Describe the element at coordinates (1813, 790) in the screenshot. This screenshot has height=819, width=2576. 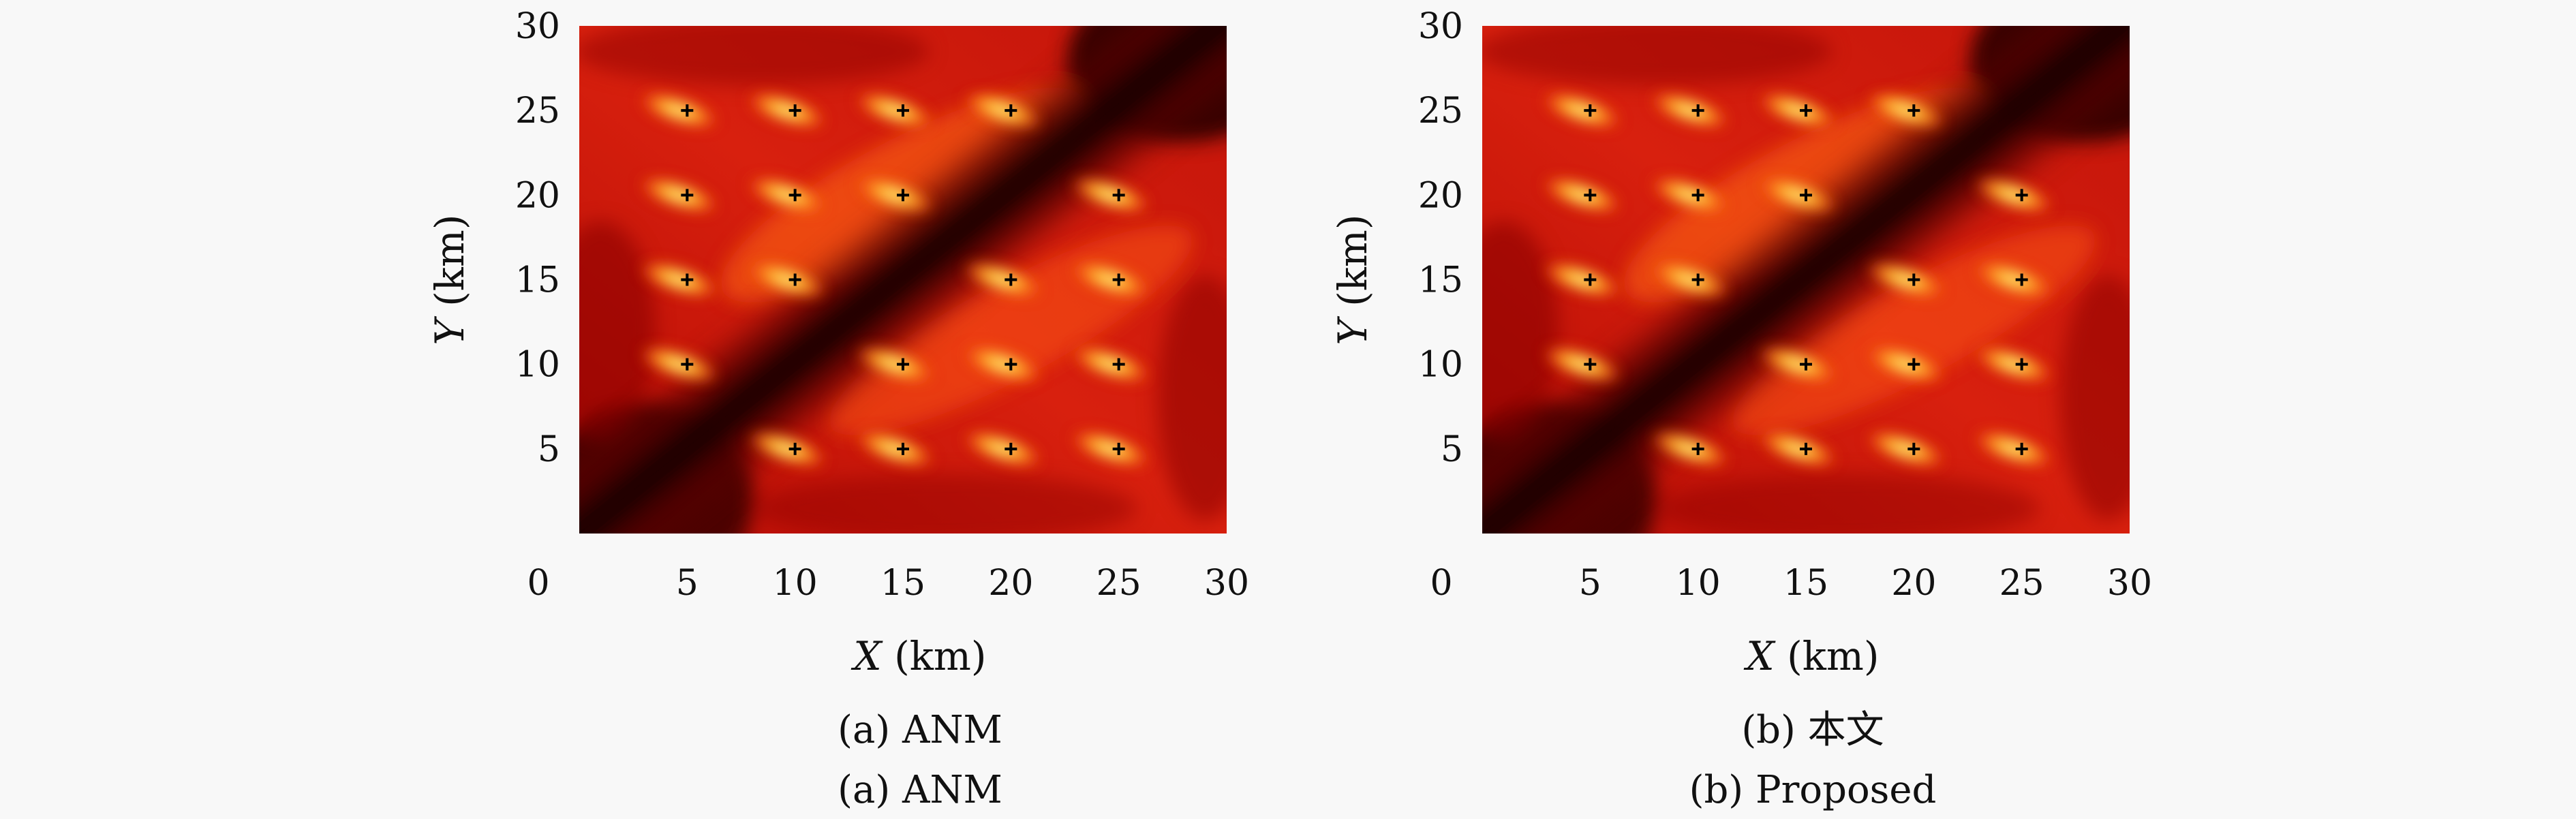
I see `caption-en: (b) Proposed` at that location.